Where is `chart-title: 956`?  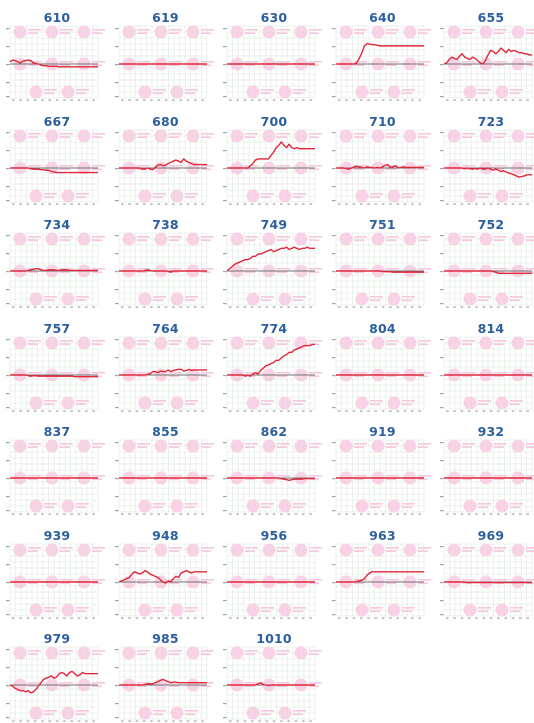
chart-title: 956 is located at coordinates (274, 535).